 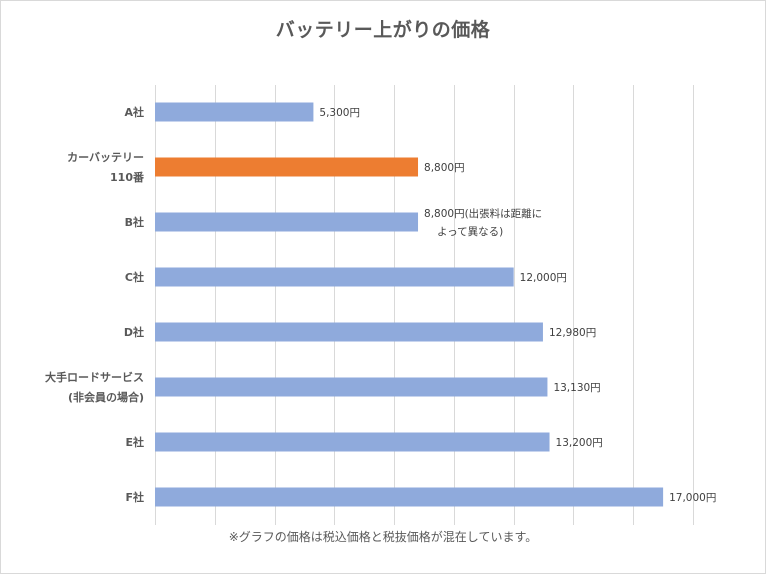 What do you see at coordinates (692, 498) in the screenshot?
I see `data-label: 17,000円` at bounding box center [692, 498].